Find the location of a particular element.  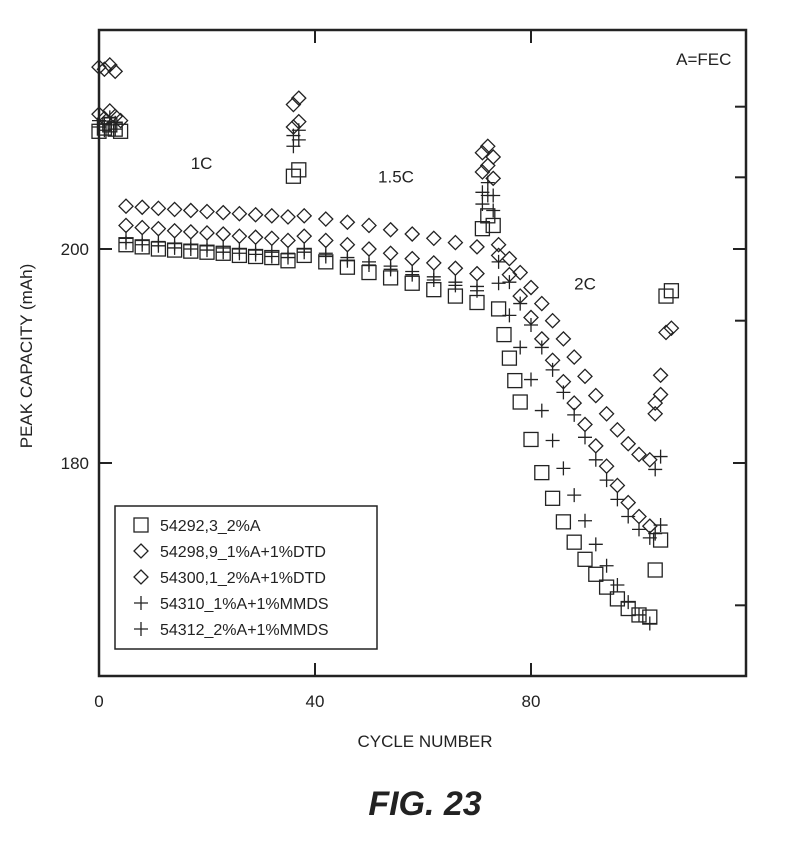

legend-item: 54300,1_2%A+1%DTD is located at coordinates (229, 578).